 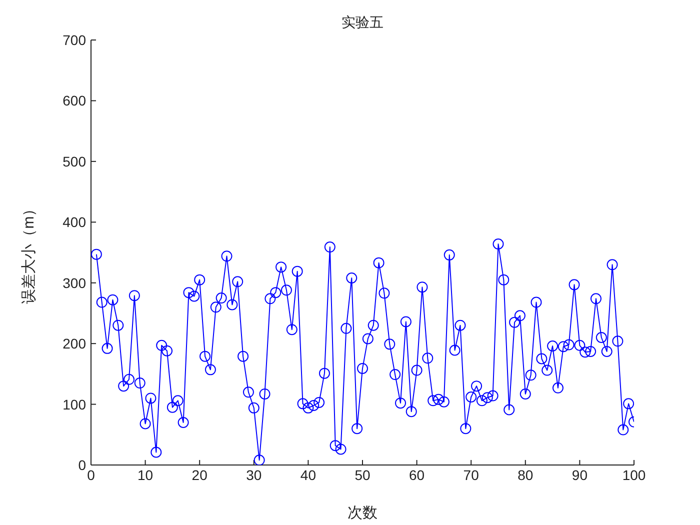 I want to click on x-tick-label: 20, so click(x=200, y=474).